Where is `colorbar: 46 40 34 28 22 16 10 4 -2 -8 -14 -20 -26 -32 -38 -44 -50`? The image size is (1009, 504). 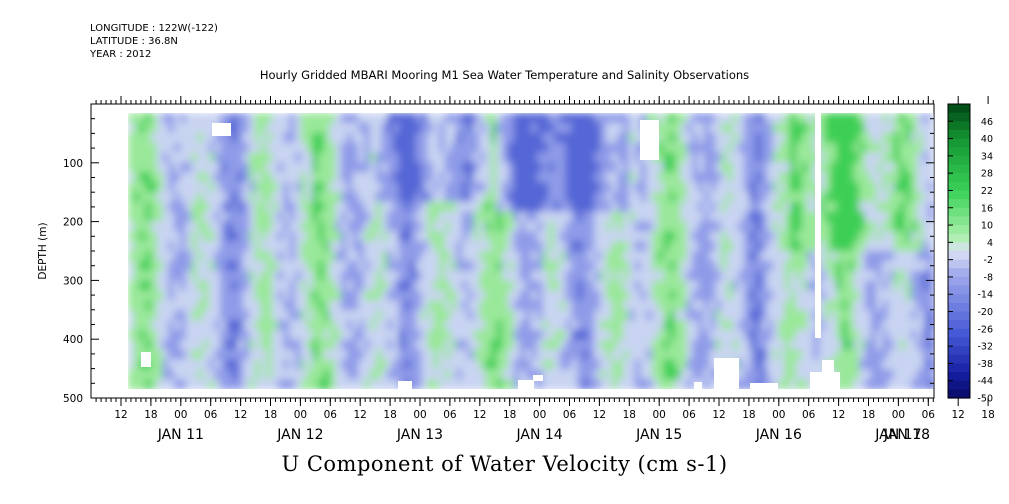
colorbar: 46 40 34 28 22 16 10 4 -2 -8 -14 -20 -26 -32 -38 -44 -50 is located at coordinates (970, 254).